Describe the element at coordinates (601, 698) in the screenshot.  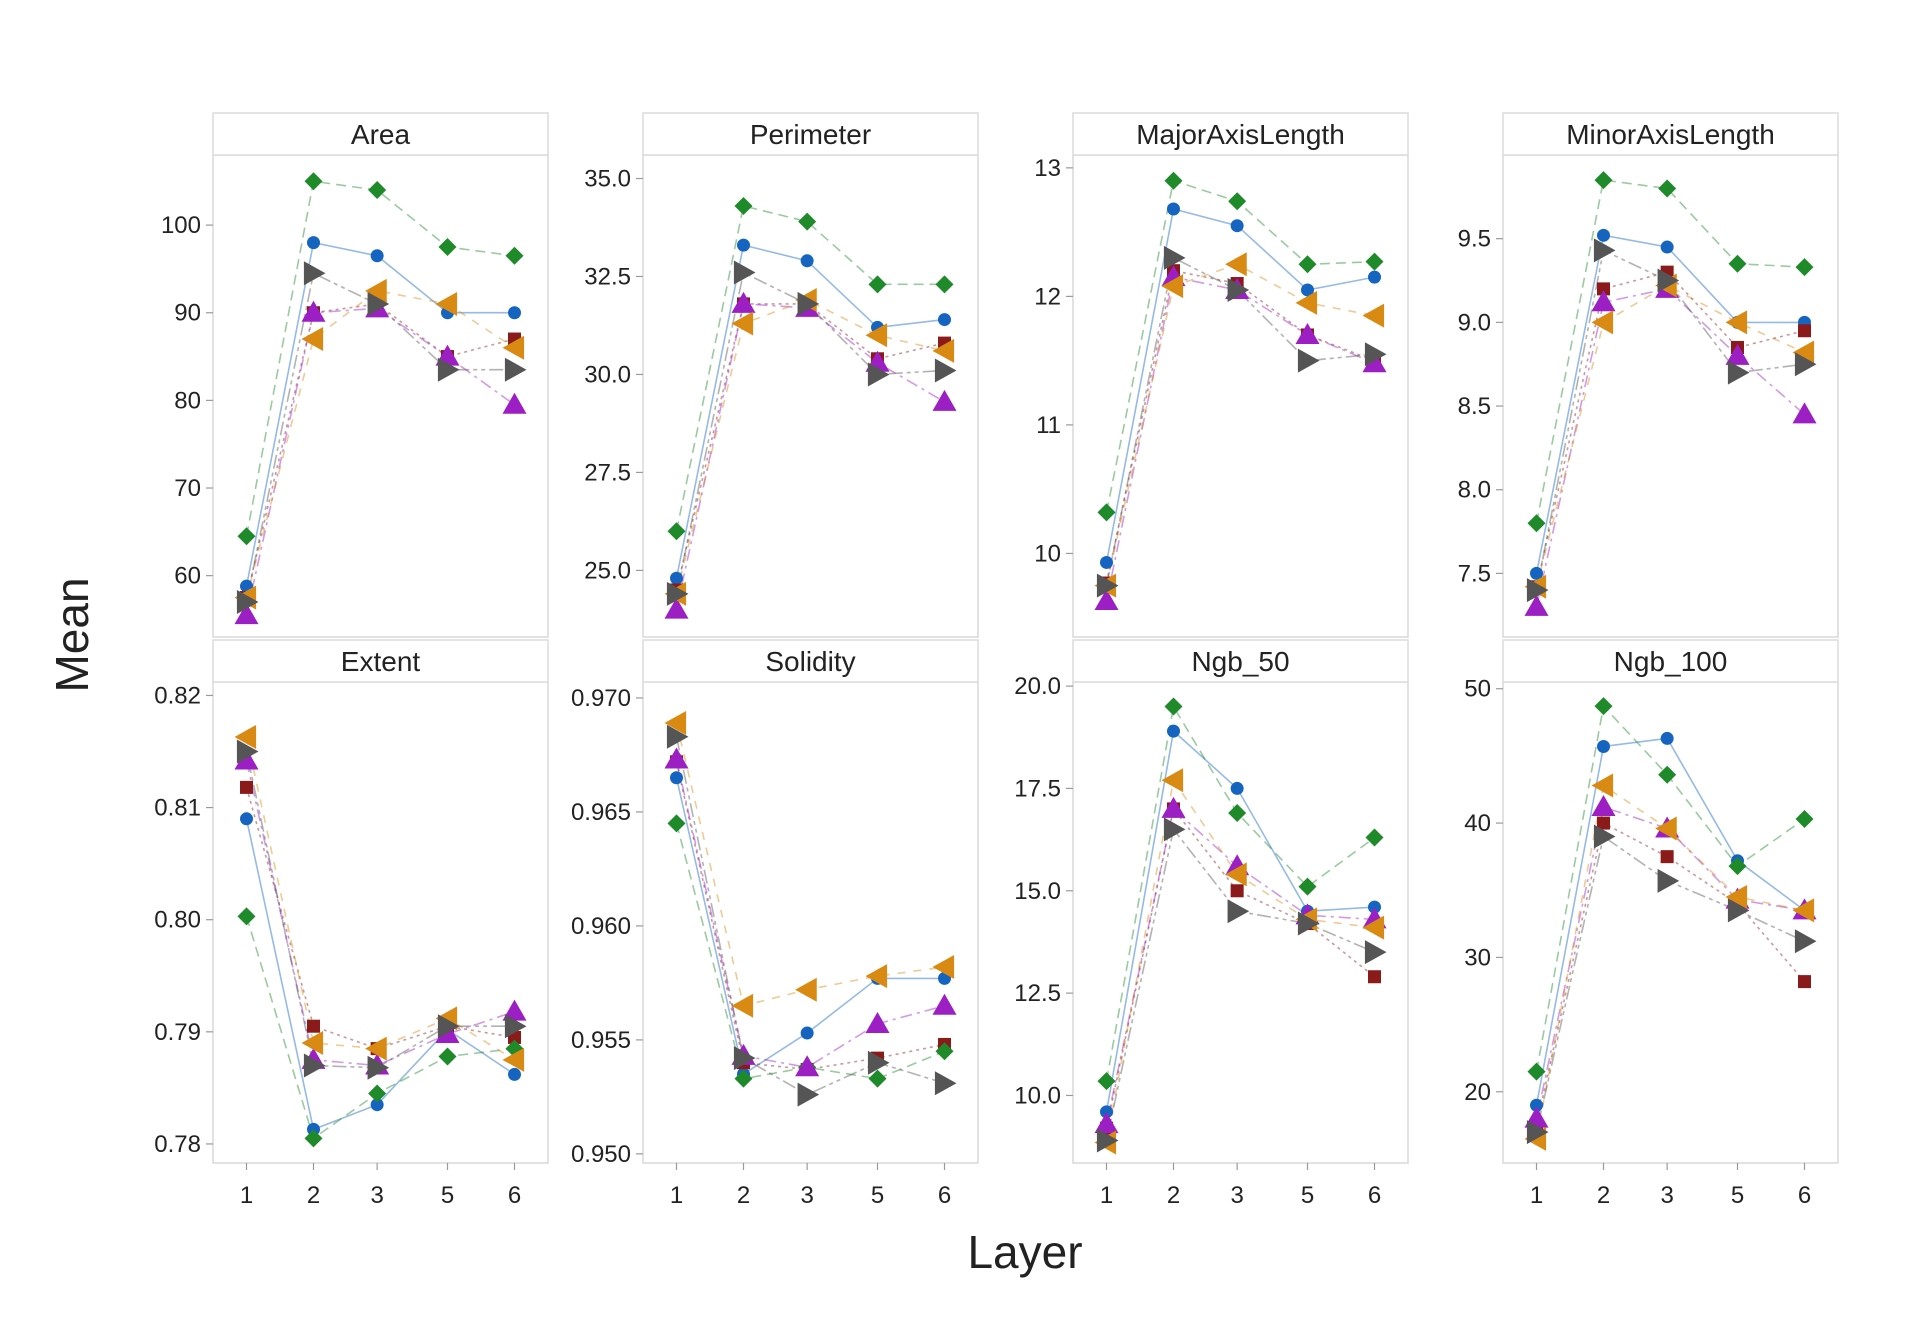
I see `y-tick-label: 0.970` at that location.